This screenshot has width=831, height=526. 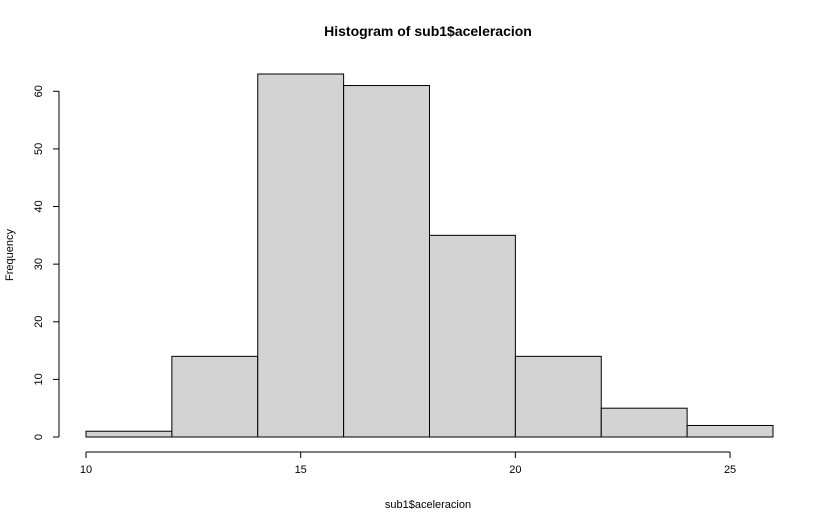 What do you see at coordinates (428, 505) in the screenshot?
I see `x-axis-label: sub1$aceleracion` at bounding box center [428, 505].